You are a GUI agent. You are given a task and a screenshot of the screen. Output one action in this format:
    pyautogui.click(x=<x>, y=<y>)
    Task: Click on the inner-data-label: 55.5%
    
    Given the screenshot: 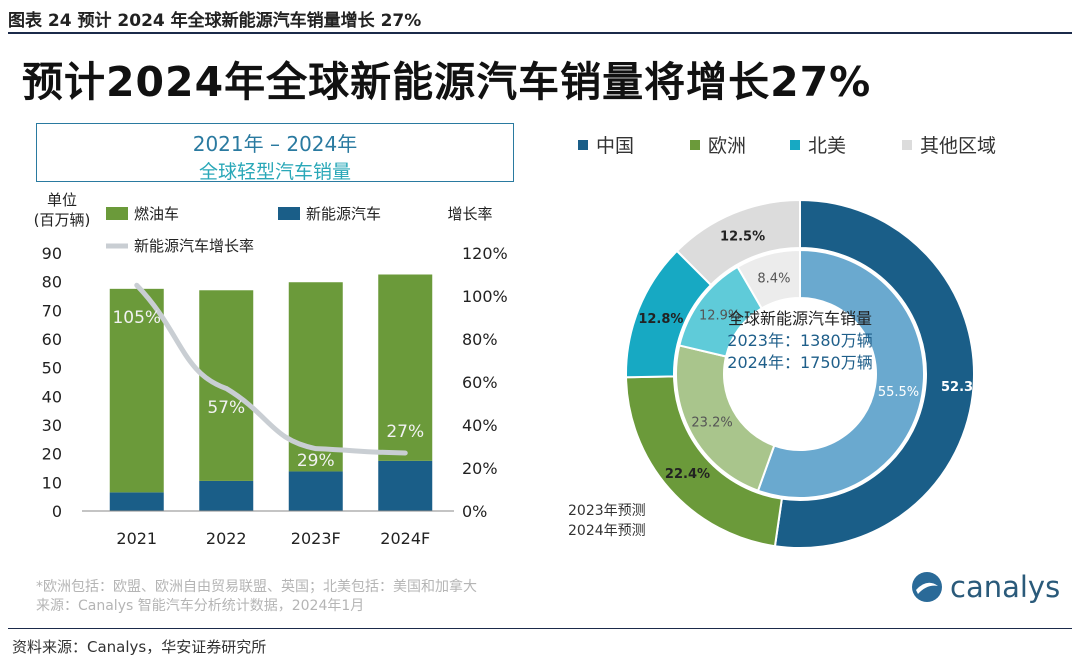 What is the action you would take?
    pyautogui.click(x=898, y=392)
    